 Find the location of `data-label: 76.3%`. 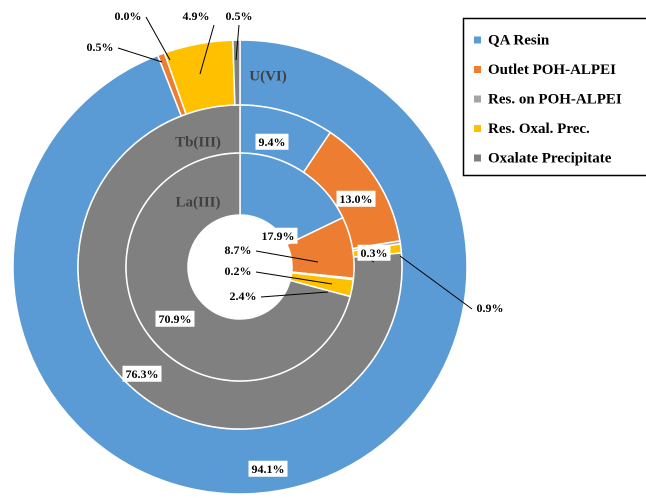

data-label: 76.3% is located at coordinates (142, 374).